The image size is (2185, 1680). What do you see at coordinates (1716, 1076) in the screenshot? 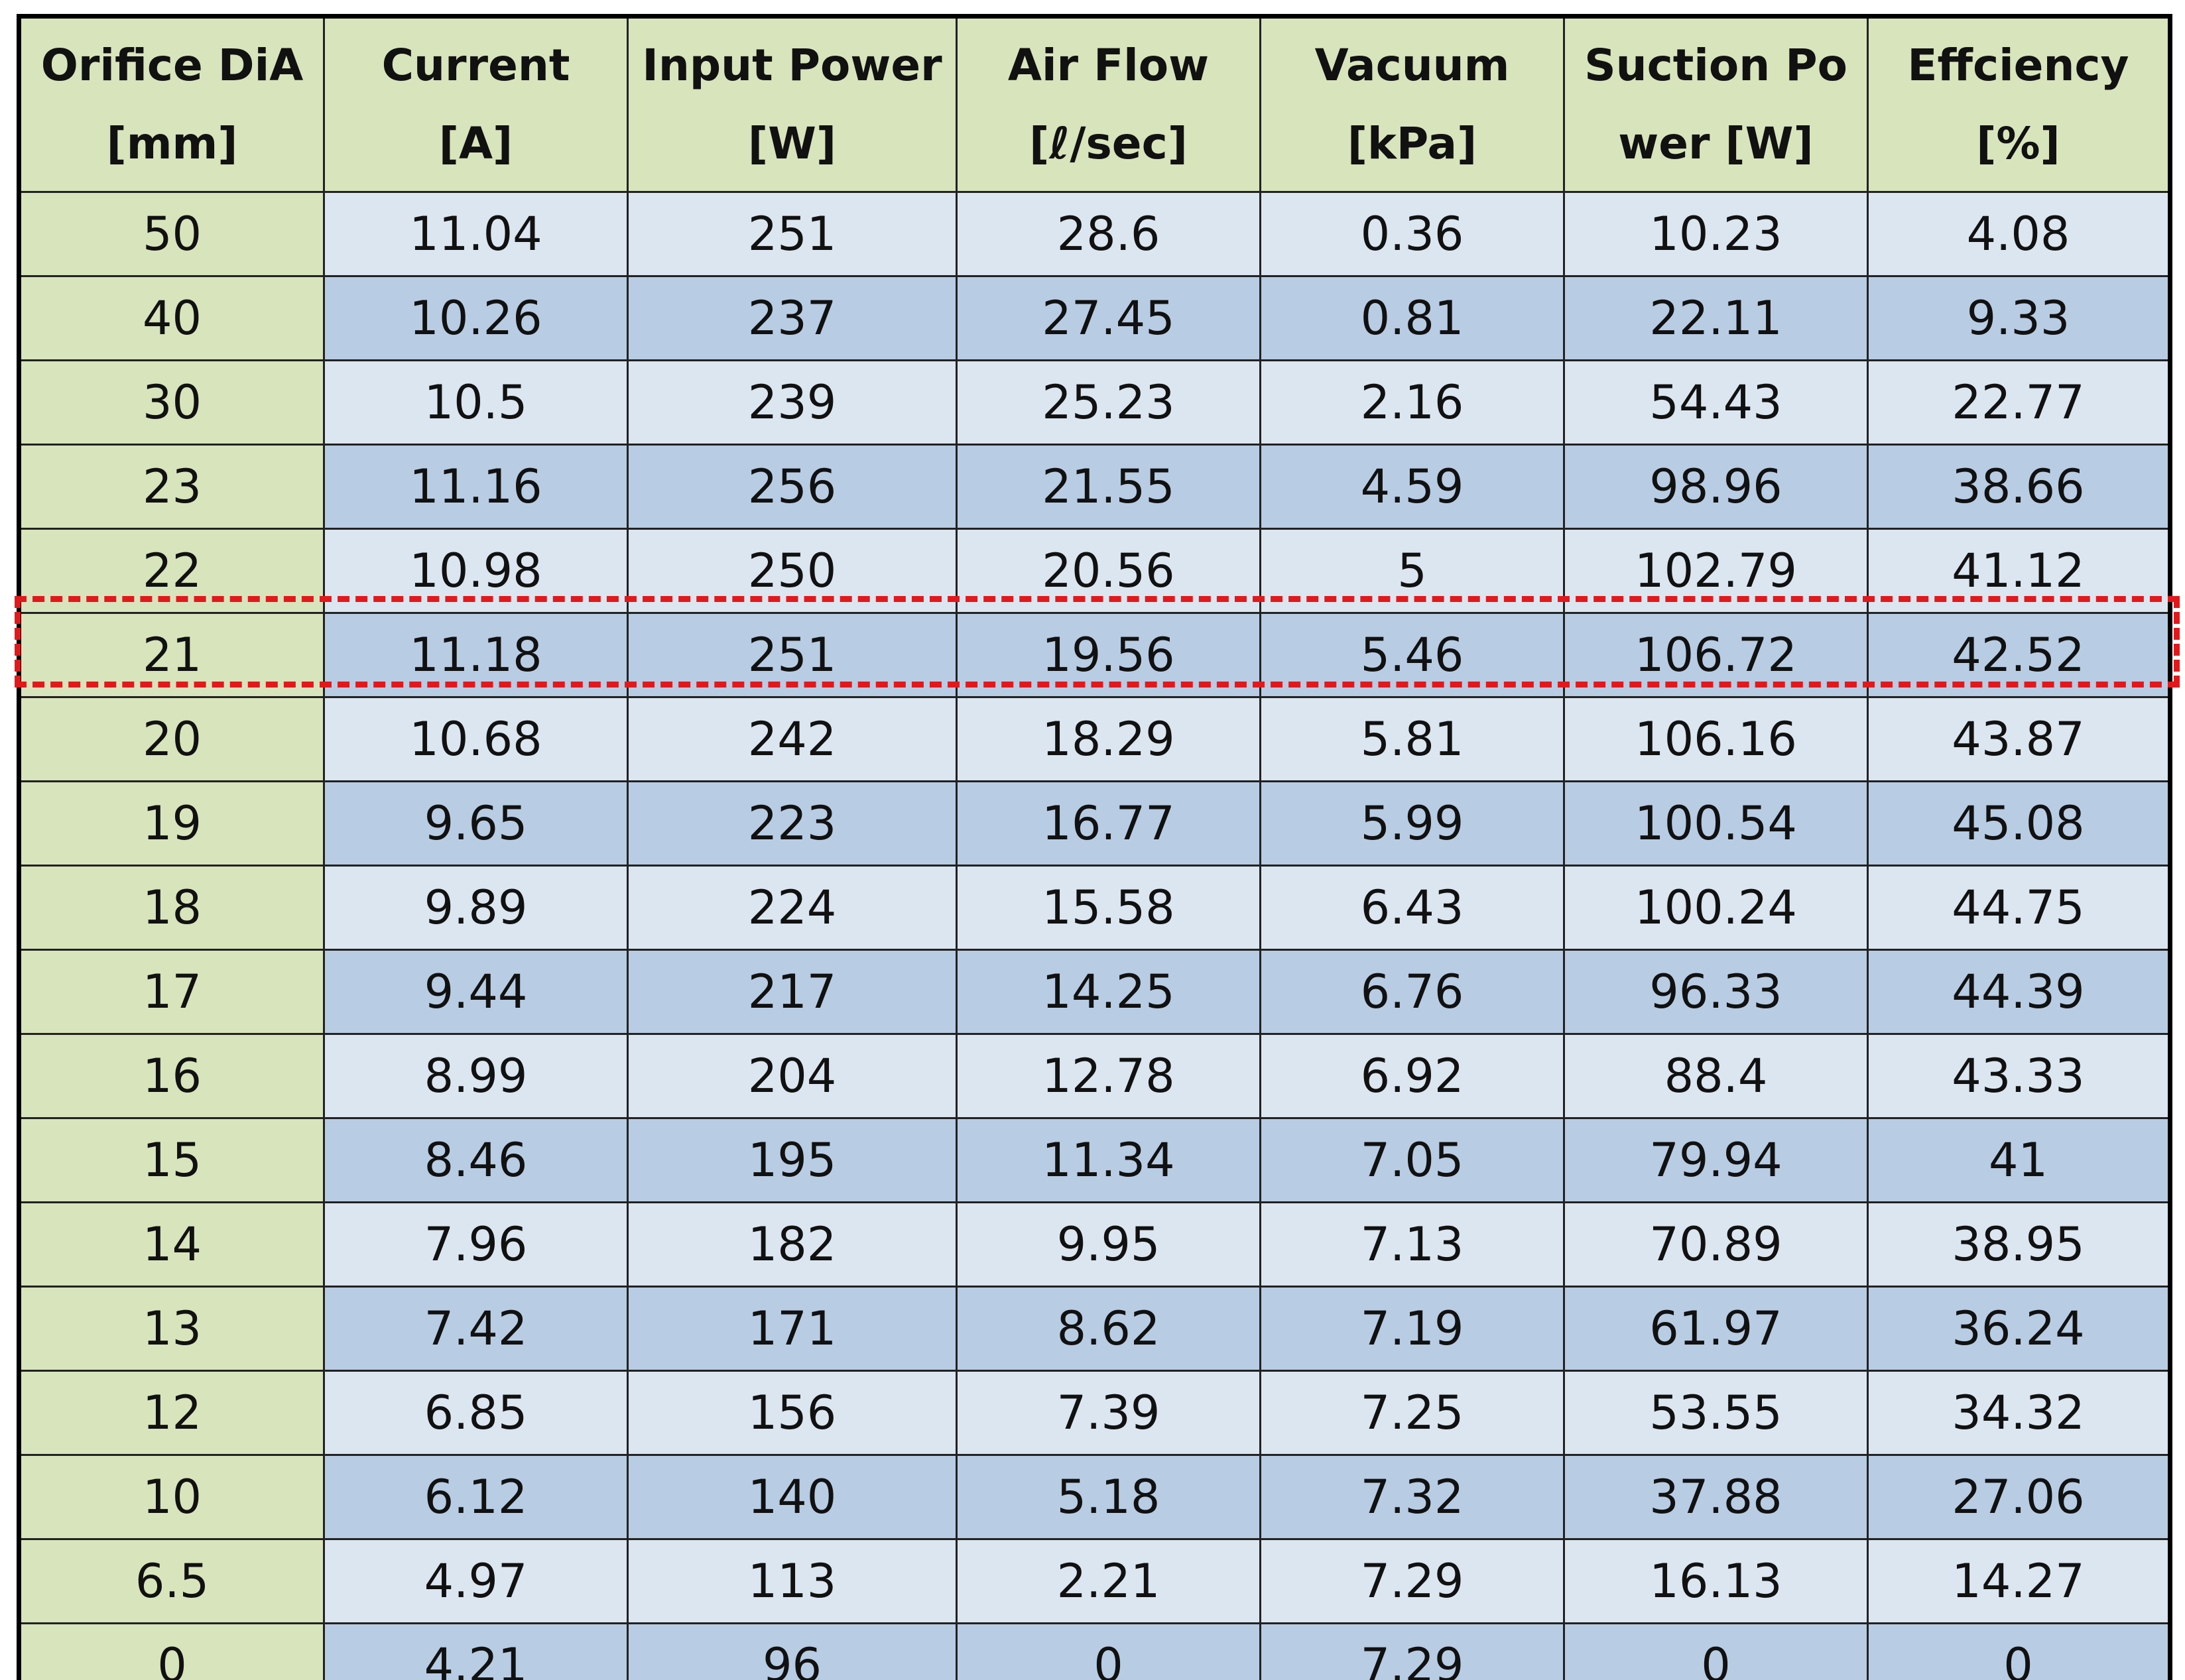
I see `table-cell: 88.4` at bounding box center [1716, 1076].